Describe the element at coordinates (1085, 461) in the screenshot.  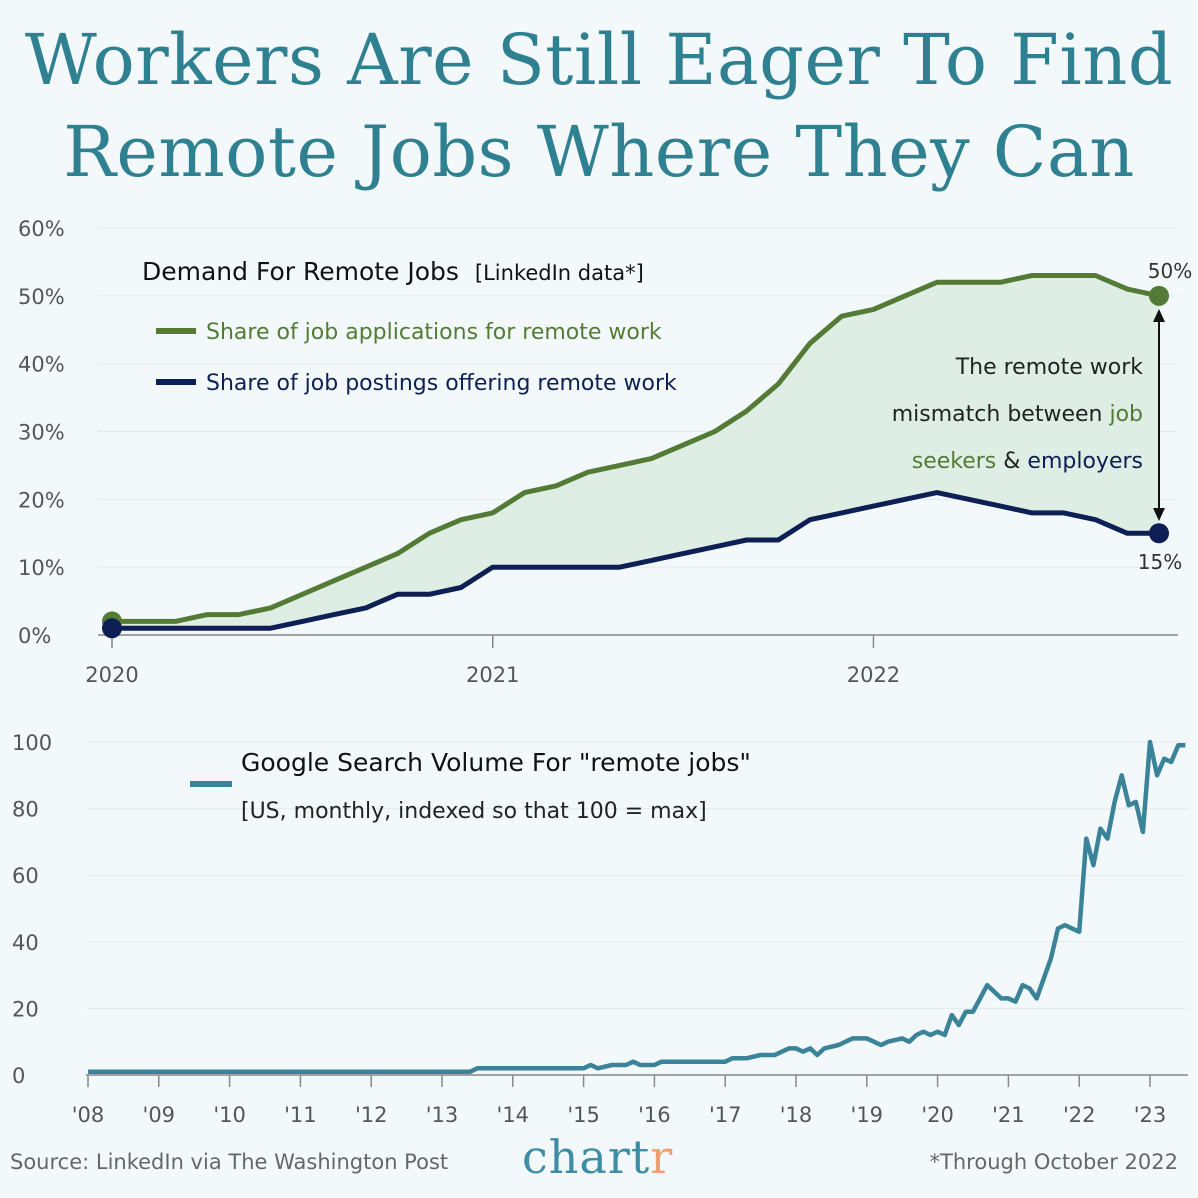
I see `annotation-employers: employers` at that location.